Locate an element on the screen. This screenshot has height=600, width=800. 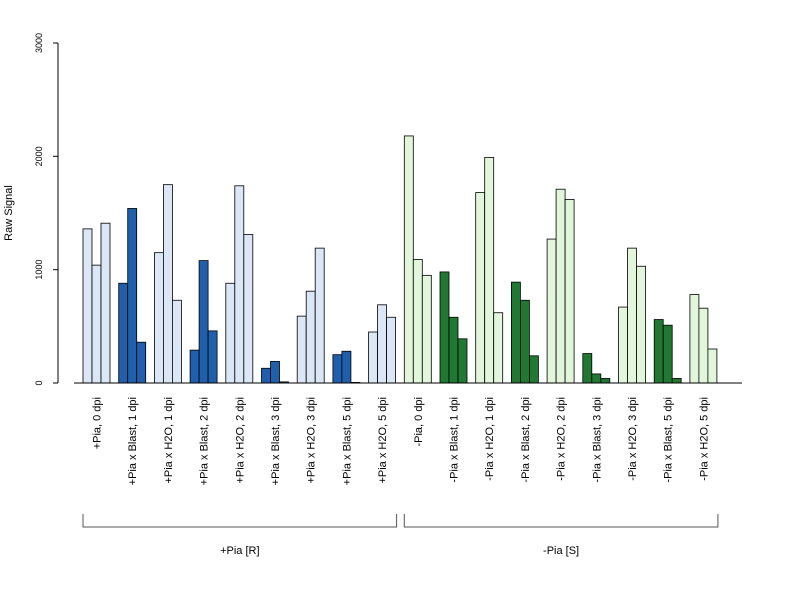
x-tick-label: +Pia x H2O, 3 dpi is located at coordinates (312, 440).